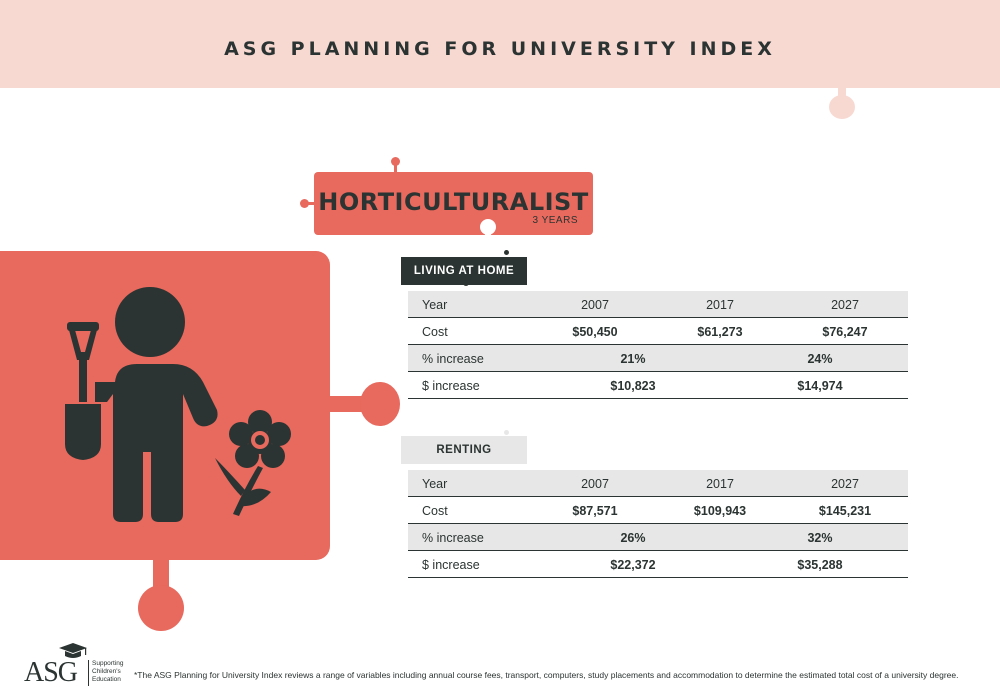  I want to click on card-knob-bottom-stem, so click(488, 236).